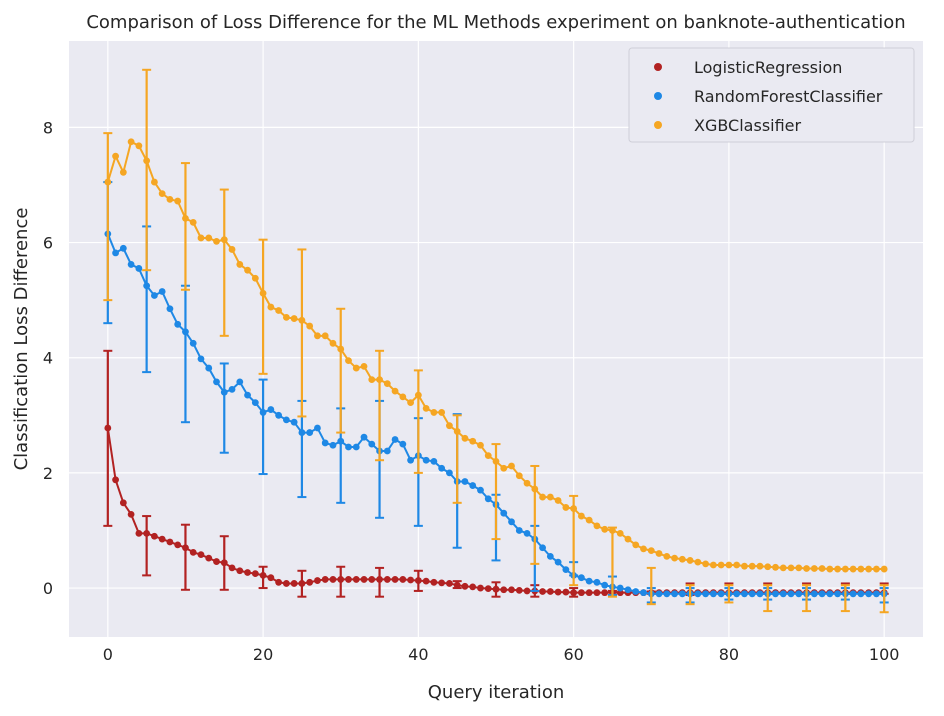  I want to click on legend-marker-randomforestclassifier, so click(658, 96).